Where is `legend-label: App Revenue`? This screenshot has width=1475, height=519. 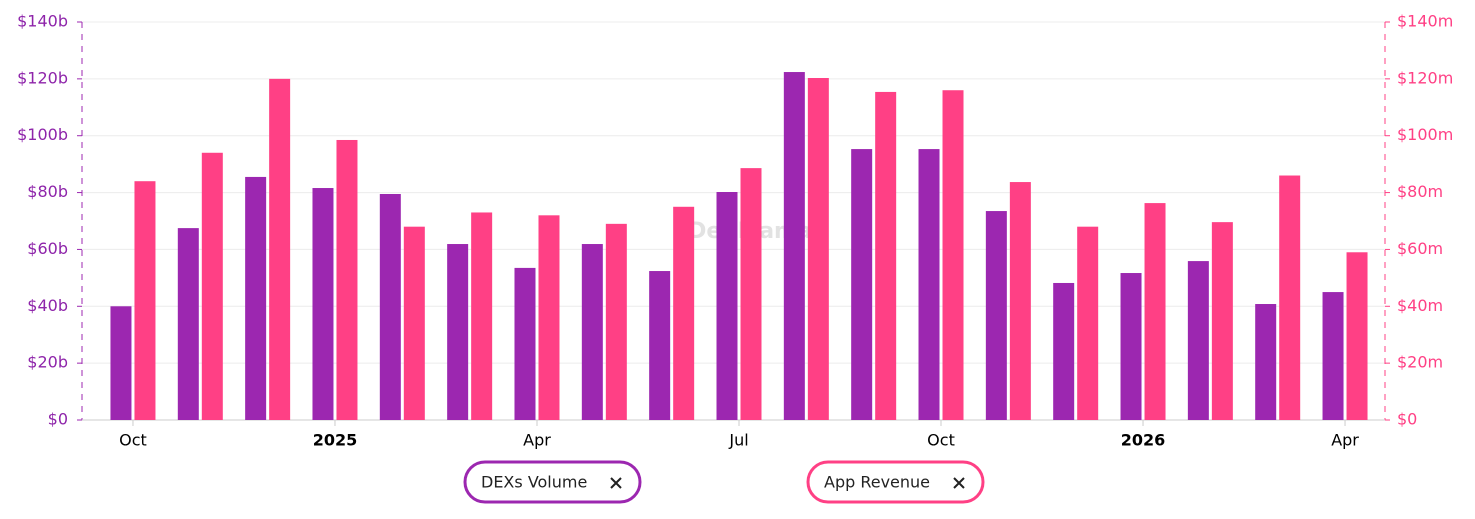 legend-label: App Revenue is located at coordinates (877, 482).